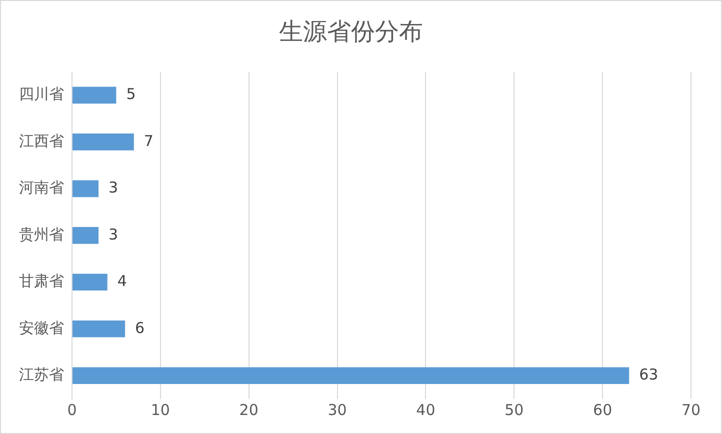 This screenshot has height=434, width=722. I want to click on y-tick-label: 江西省, so click(41, 141).